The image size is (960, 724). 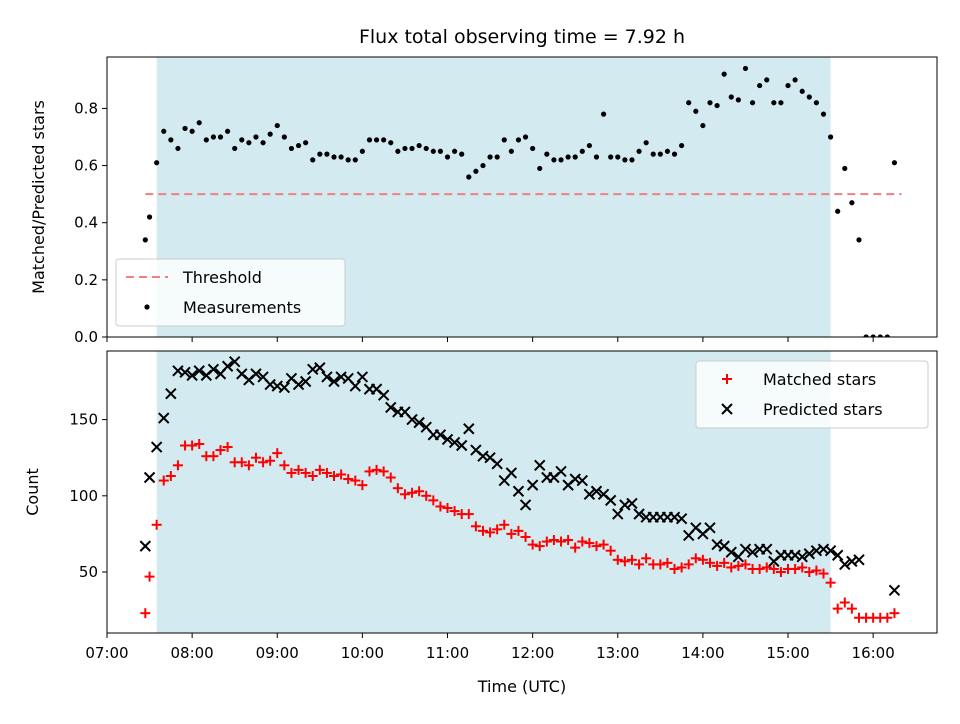 What do you see at coordinates (819, 379) in the screenshot?
I see `legend-matched-stars-label: Matched stars` at bounding box center [819, 379].